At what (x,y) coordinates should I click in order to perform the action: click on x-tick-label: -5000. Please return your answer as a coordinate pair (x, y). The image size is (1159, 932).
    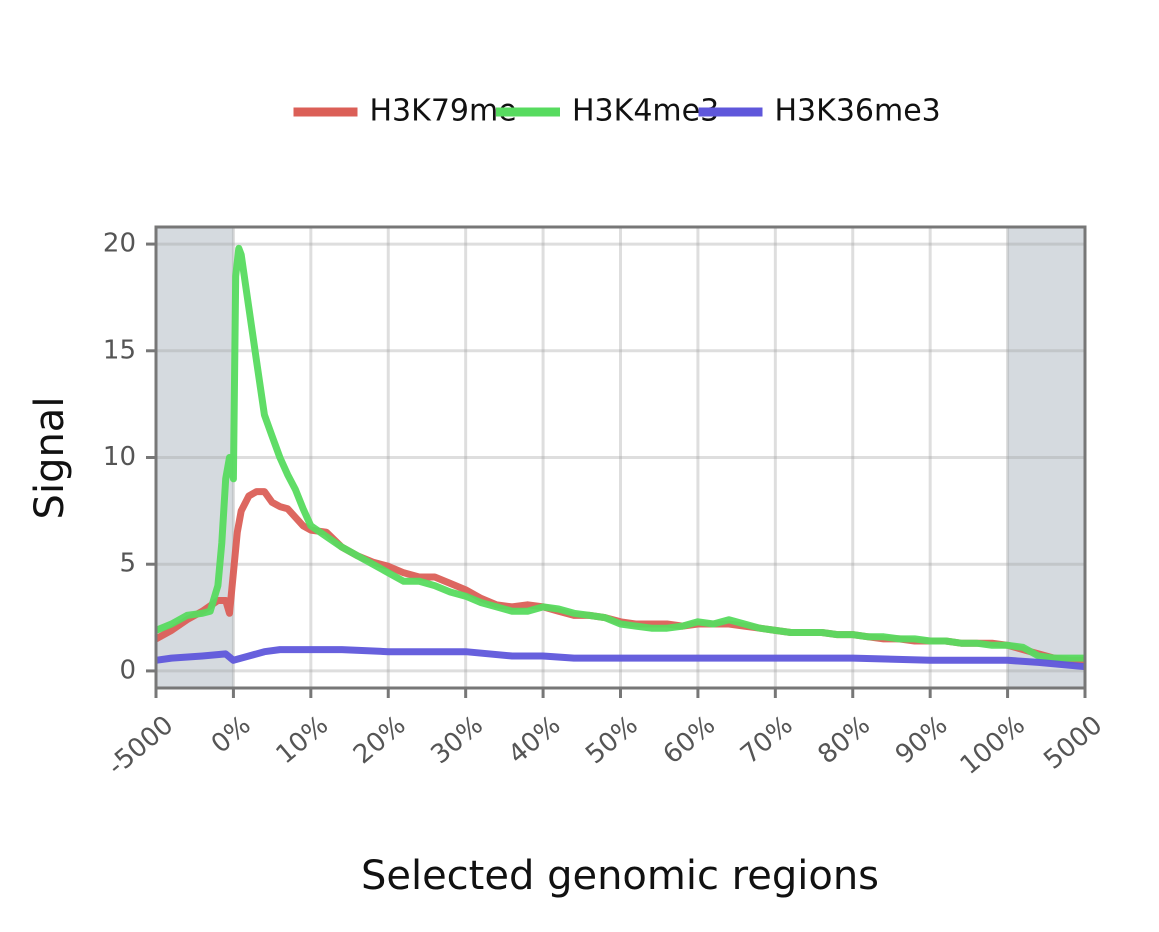
    Looking at the image, I should click on (140, 746).